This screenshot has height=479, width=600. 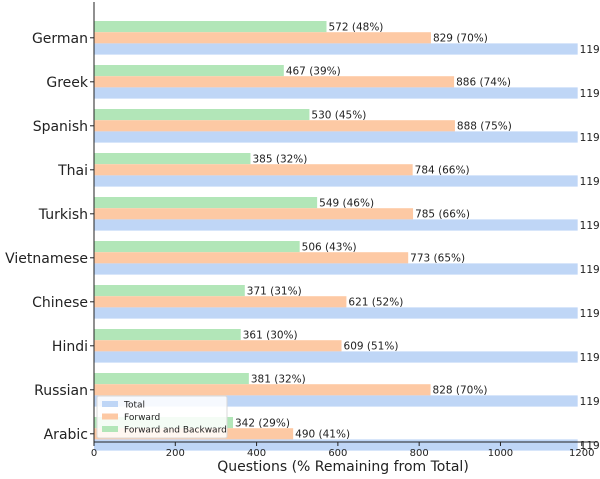 What do you see at coordinates (254, 214) in the screenshot?
I see `bar-forward-turkish` at bounding box center [254, 214].